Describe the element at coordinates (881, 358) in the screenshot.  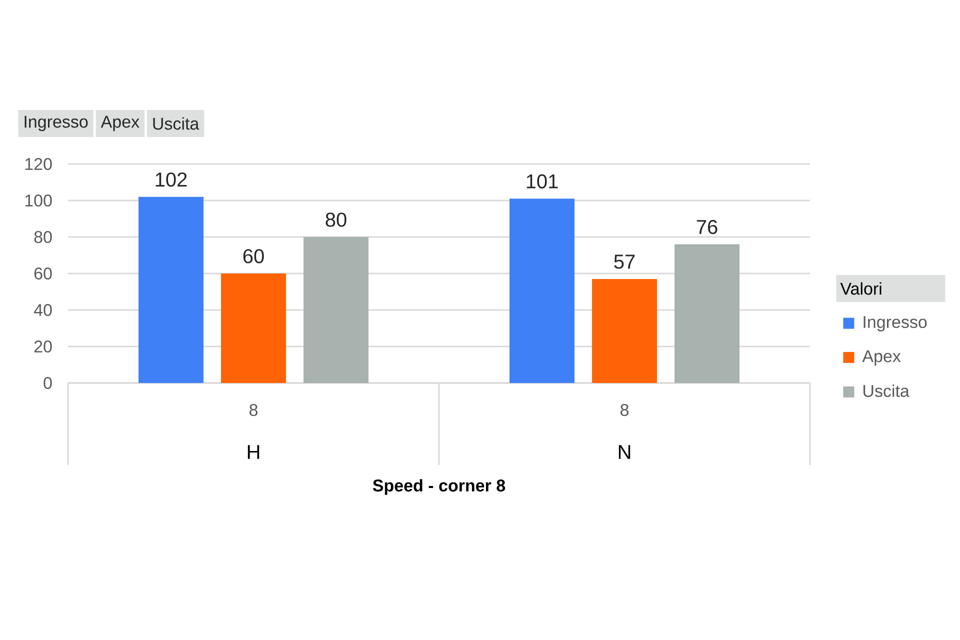
I see `legend-label: Apex` at that location.